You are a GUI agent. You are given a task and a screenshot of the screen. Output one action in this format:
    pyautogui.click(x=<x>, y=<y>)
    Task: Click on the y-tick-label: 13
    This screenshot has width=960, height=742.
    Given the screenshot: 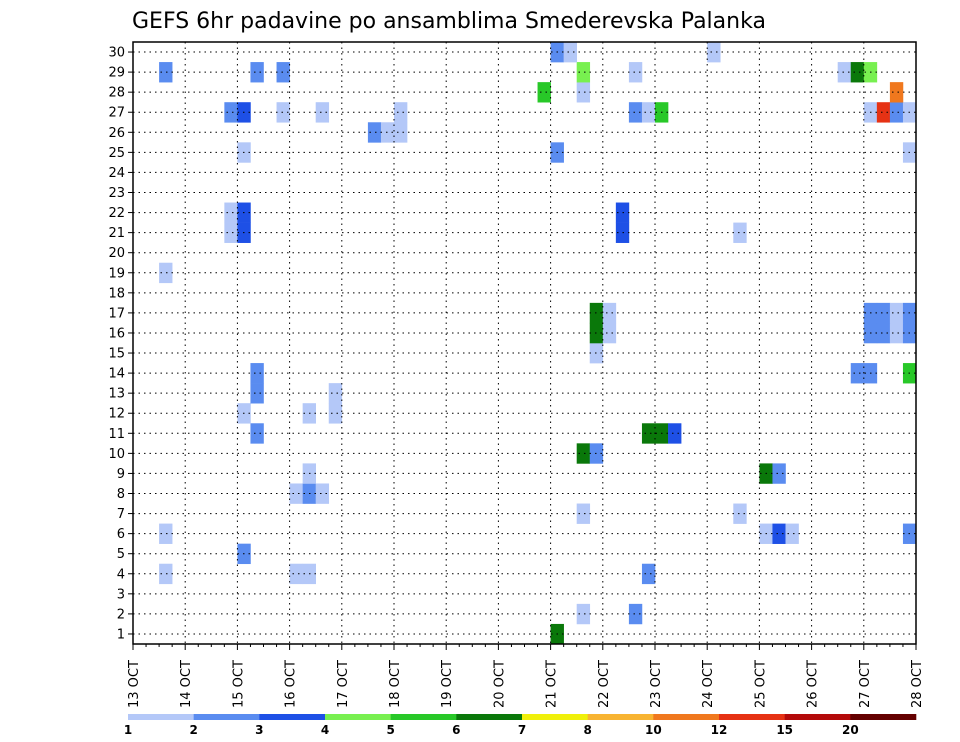 What is the action you would take?
    pyautogui.click(x=116, y=394)
    